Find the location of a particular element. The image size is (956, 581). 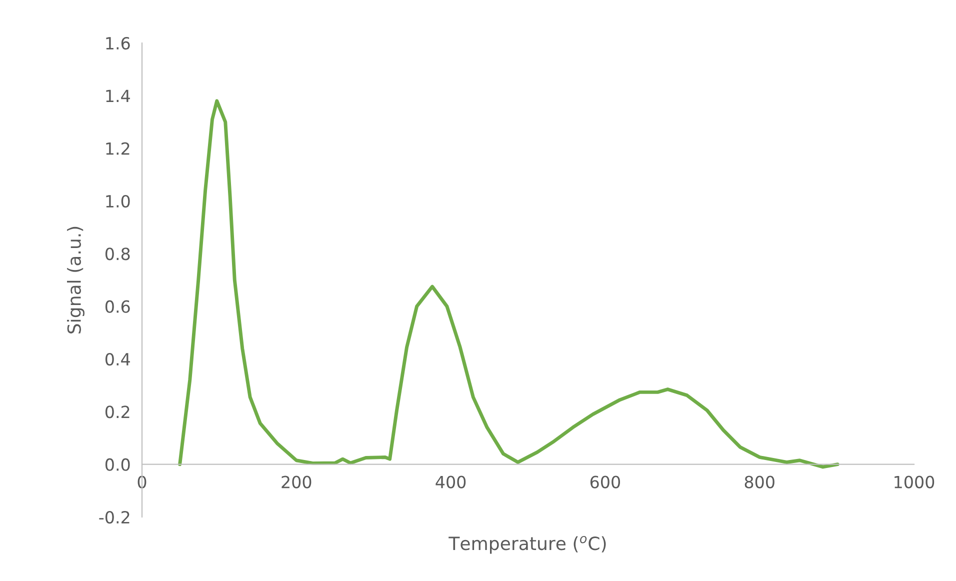

y-tick-label: 0.0 is located at coordinates (117, 464).